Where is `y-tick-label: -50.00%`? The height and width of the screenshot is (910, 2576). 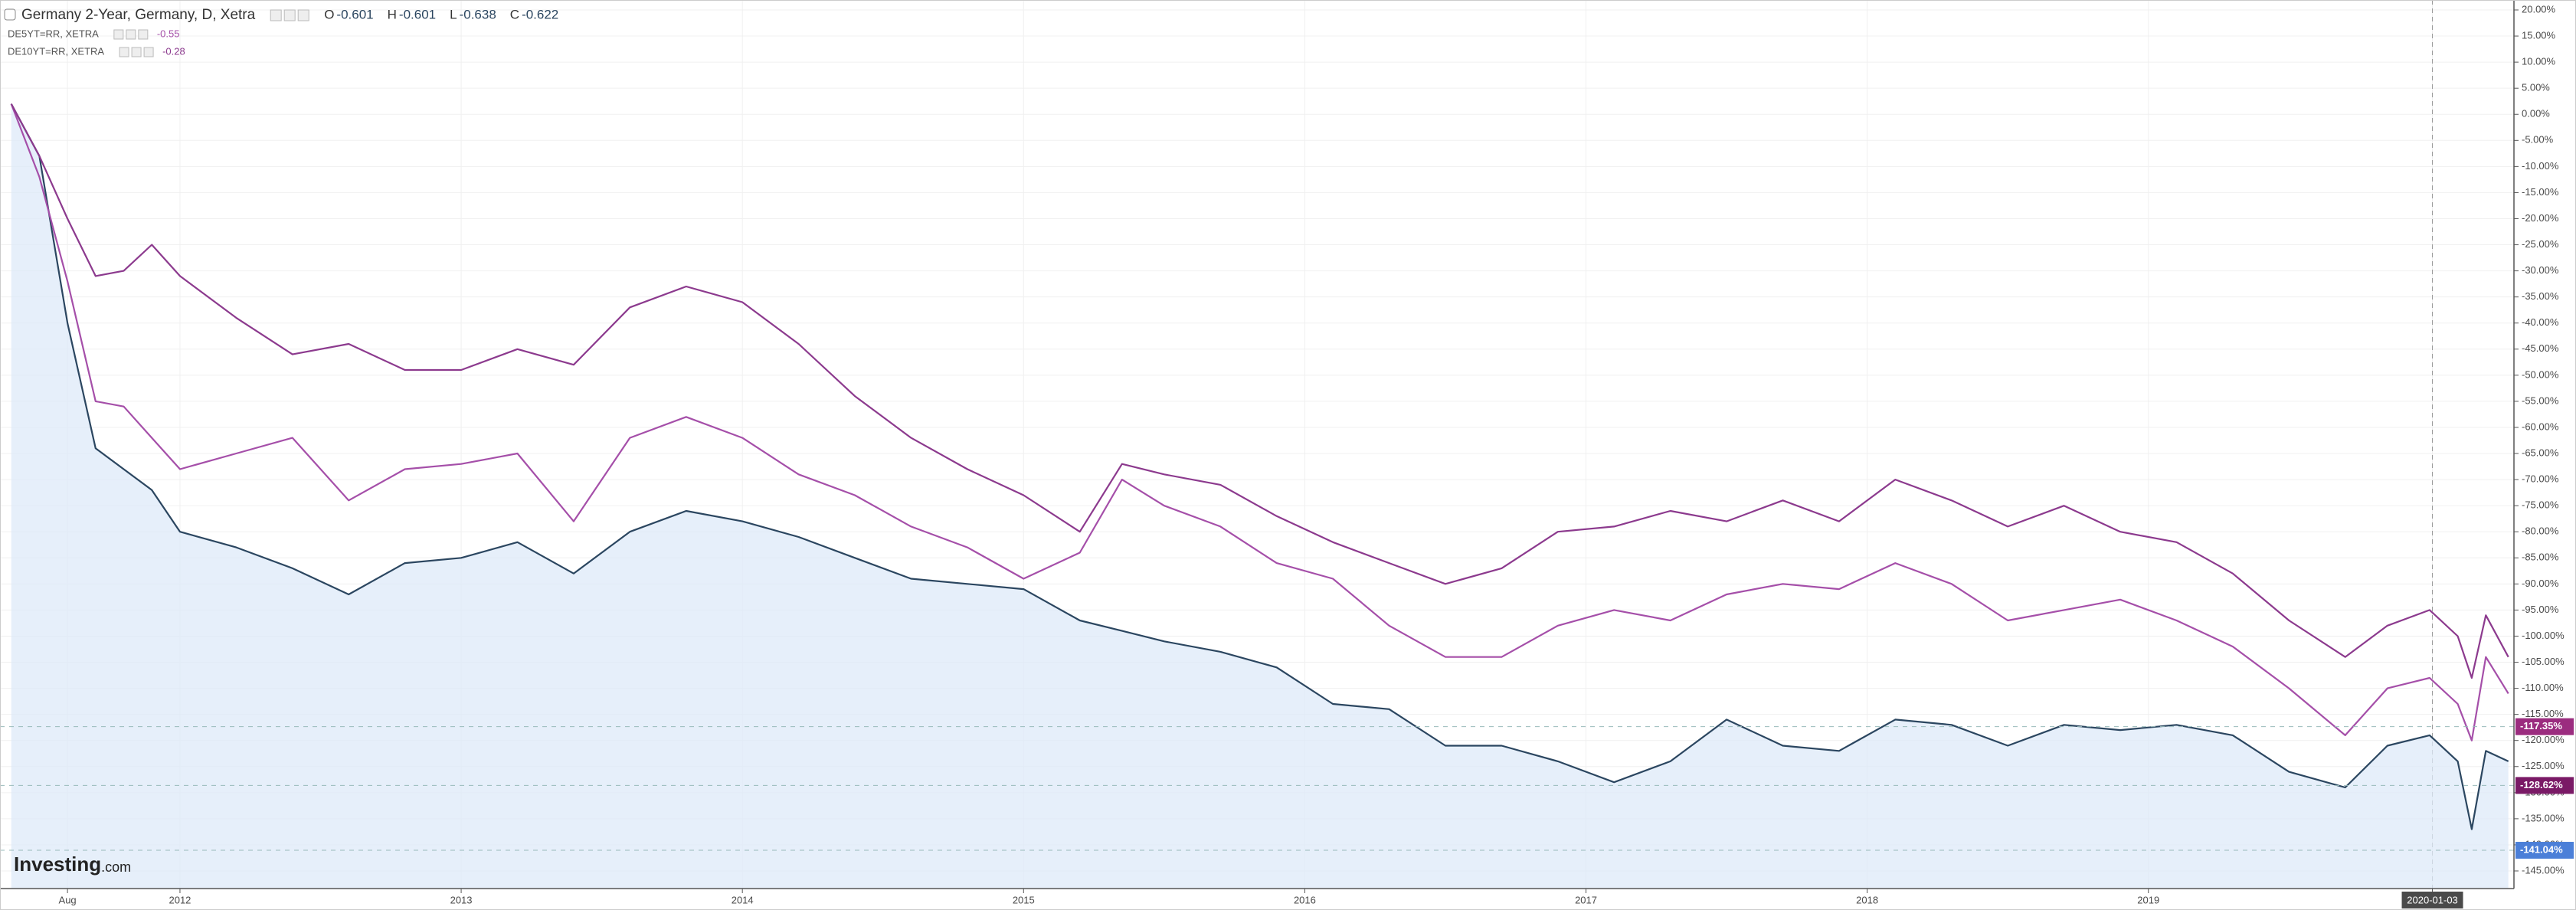
y-tick-label: -50.00% is located at coordinates (2540, 374).